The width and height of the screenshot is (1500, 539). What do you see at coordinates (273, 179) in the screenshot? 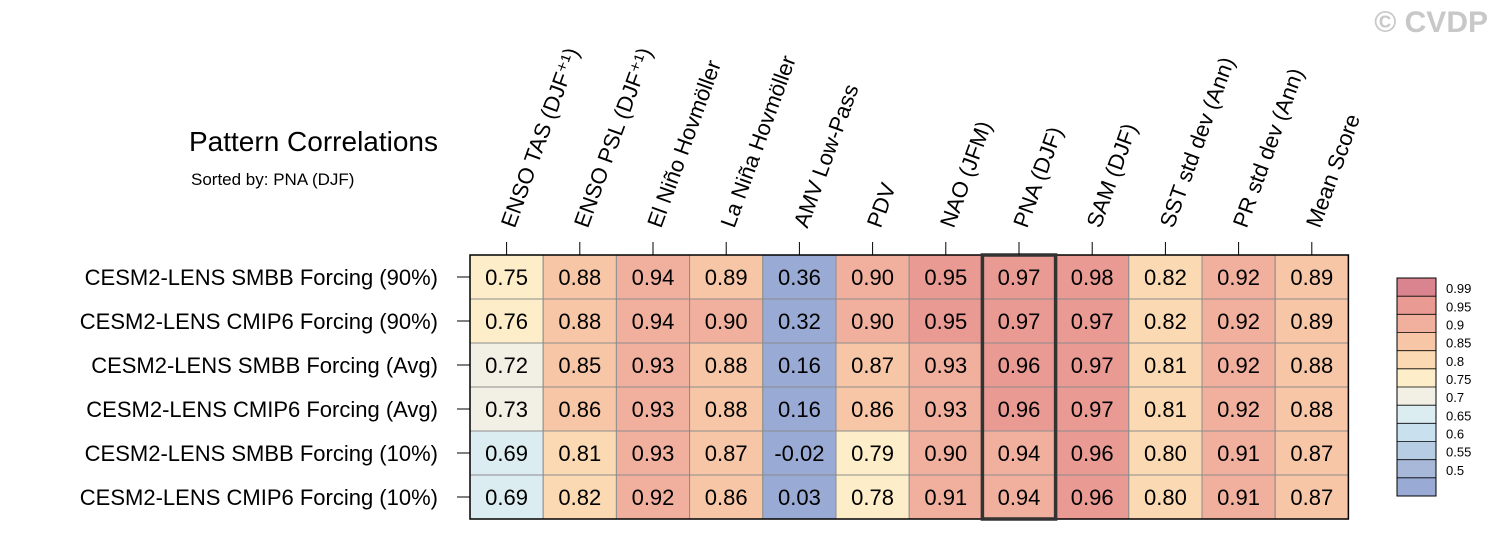
I see `chart-subtitle: Sorted by: PNA (DJF)` at bounding box center [273, 179].